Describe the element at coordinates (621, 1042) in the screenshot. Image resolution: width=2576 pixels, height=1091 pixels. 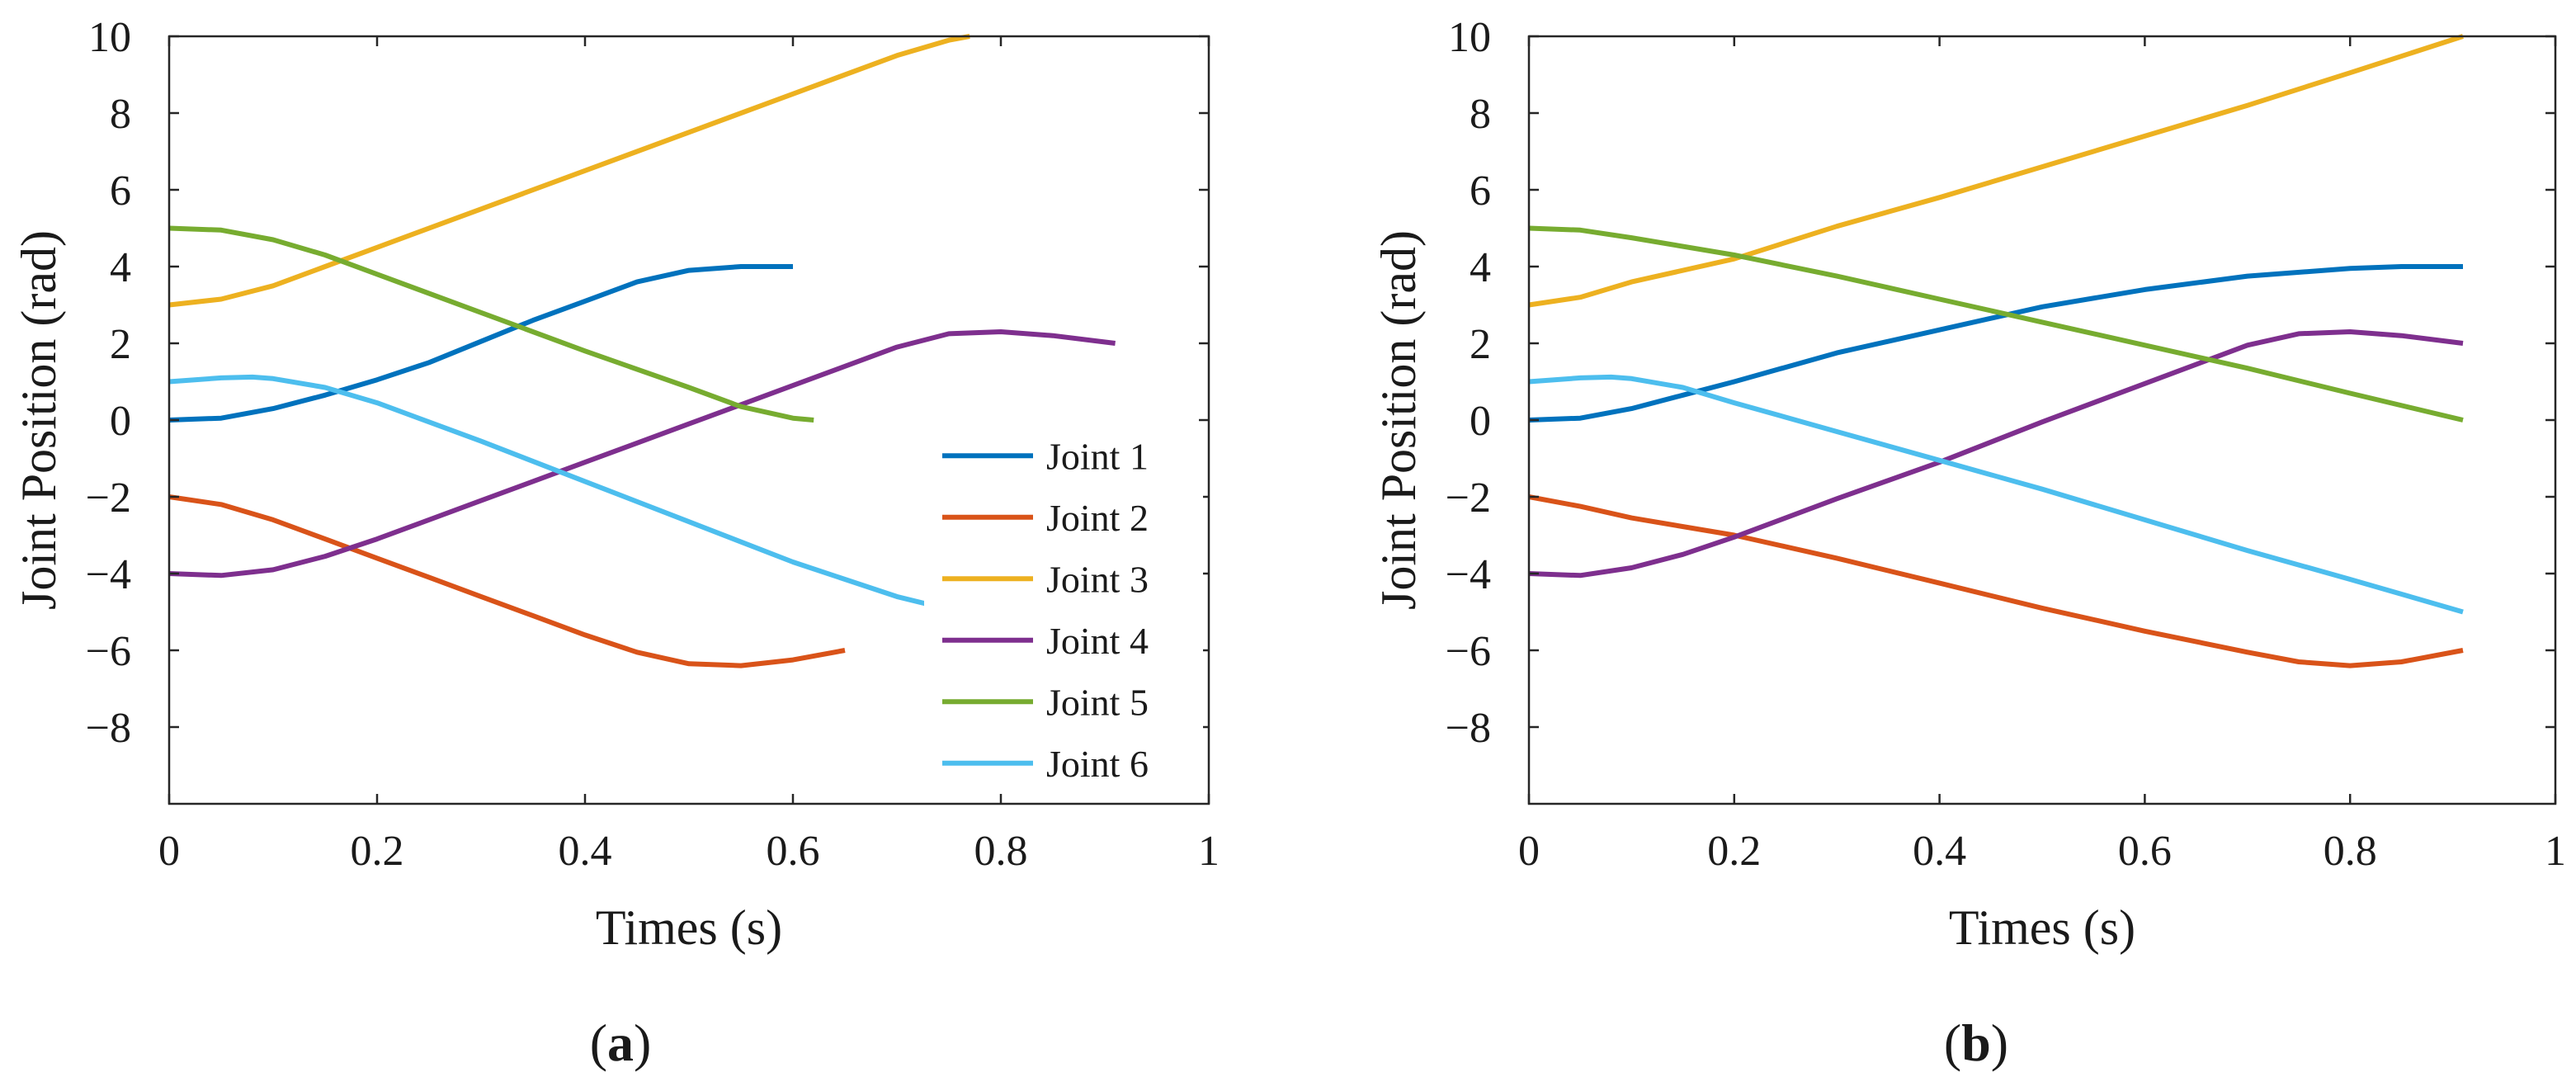
I see `panel-label: (a)` at that location.